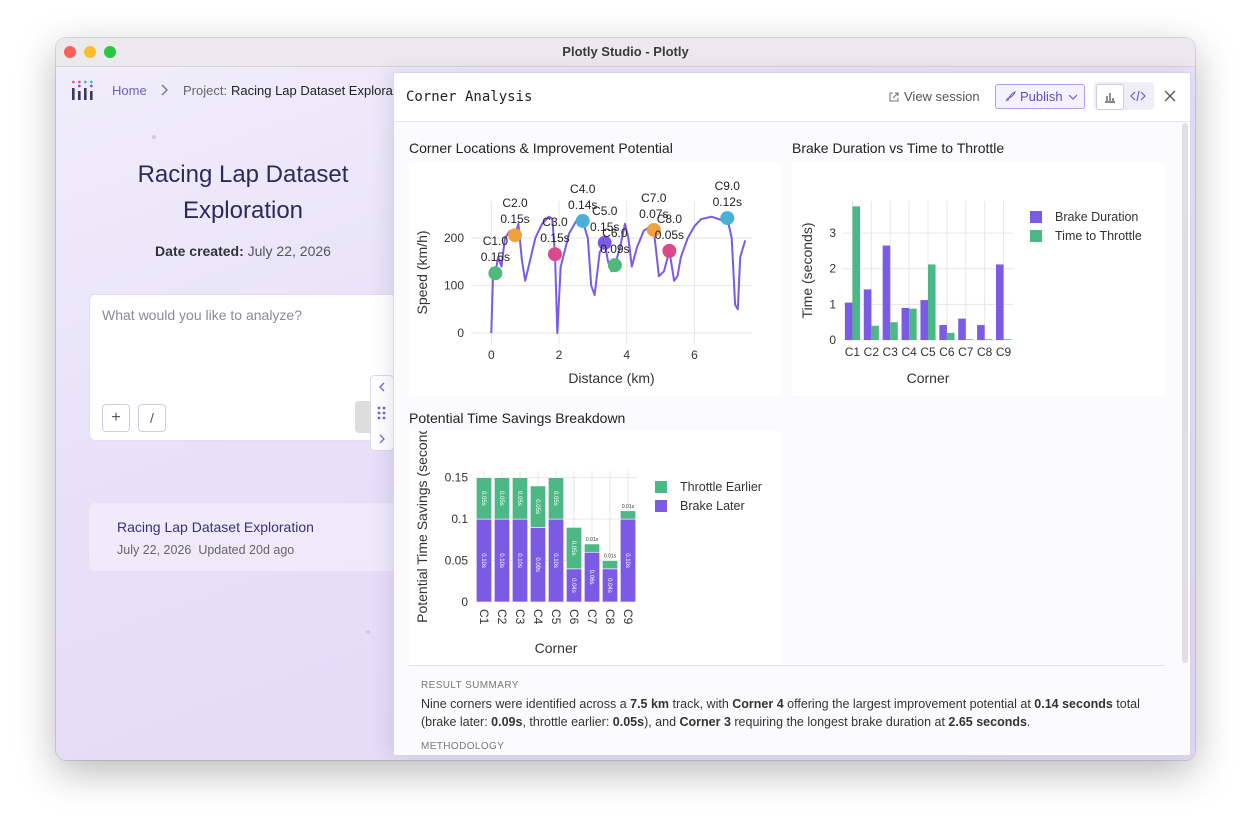 This screenshot has height=834, width=1251. I want to click on summary-segment: 2.65 seconds, so click(987, 722).